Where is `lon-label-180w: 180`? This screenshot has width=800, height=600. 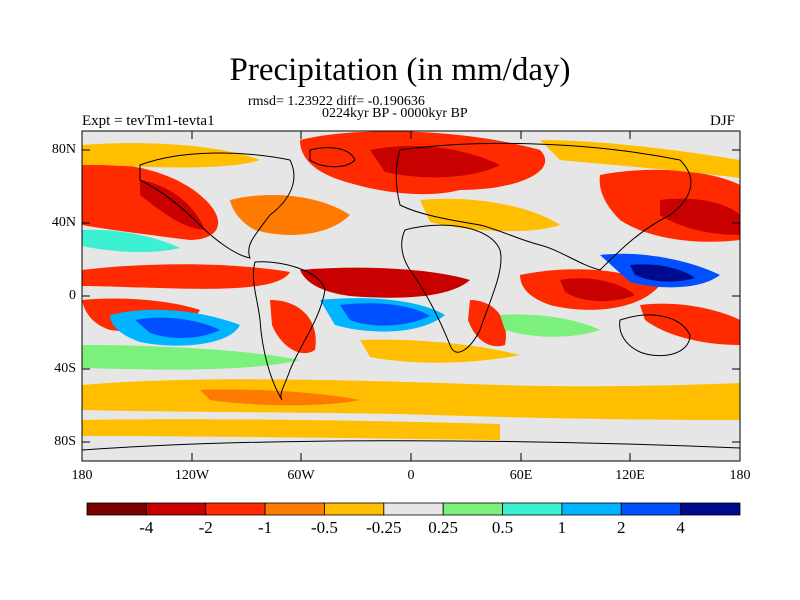 lon-label-180w: 180 is located at coordinates (82, 475).